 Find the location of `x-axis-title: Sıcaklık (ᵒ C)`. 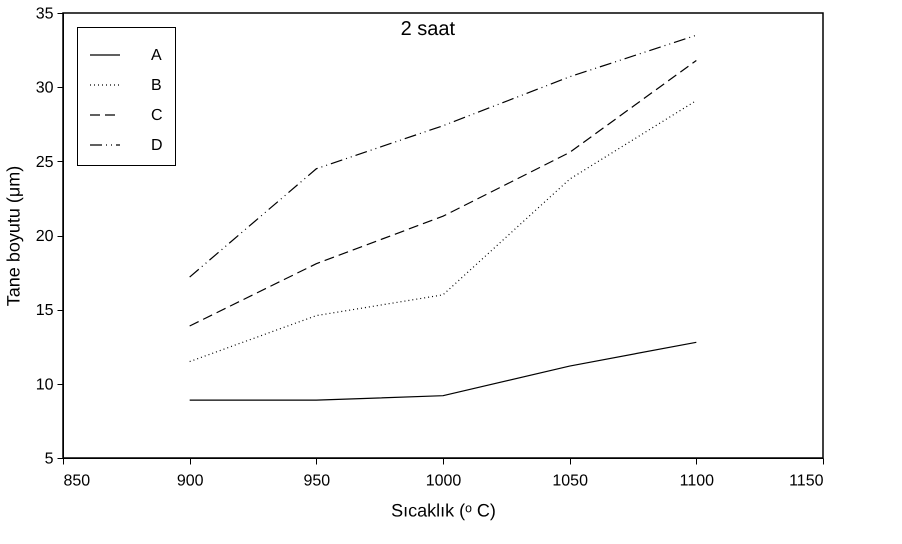

x-axis-title: Sıcaklık (ᵒ C) is located at coordinates (443, 510).